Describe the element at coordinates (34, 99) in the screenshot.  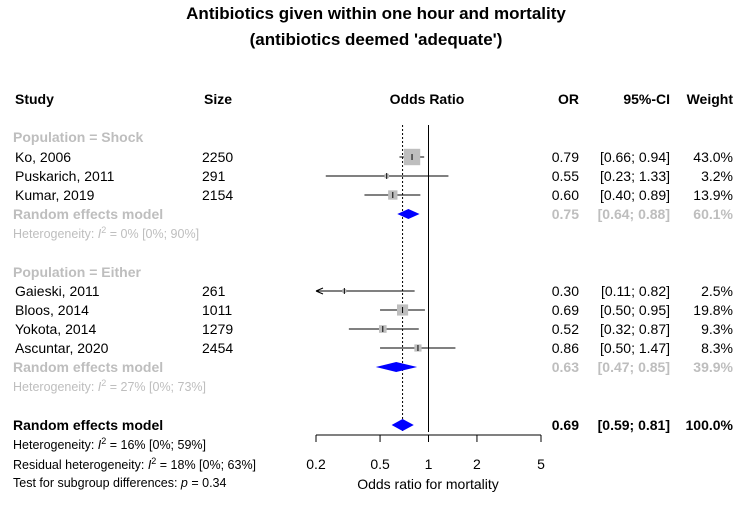
I see `header-study: Study` at that location.